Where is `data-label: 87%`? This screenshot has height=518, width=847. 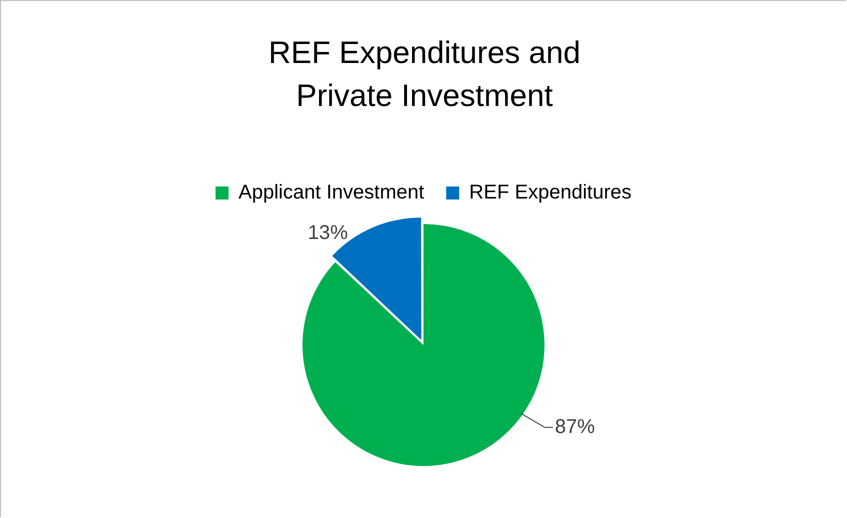
data-label: 87% is located at coordinates (575, 427).